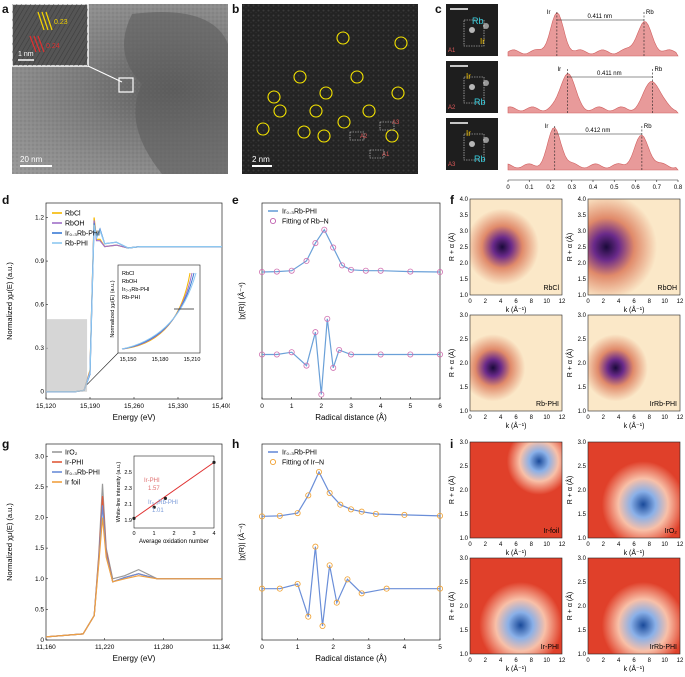  Describe the element at coordinates (154, 507) in the screenshot. I see `inset-point` at that location.